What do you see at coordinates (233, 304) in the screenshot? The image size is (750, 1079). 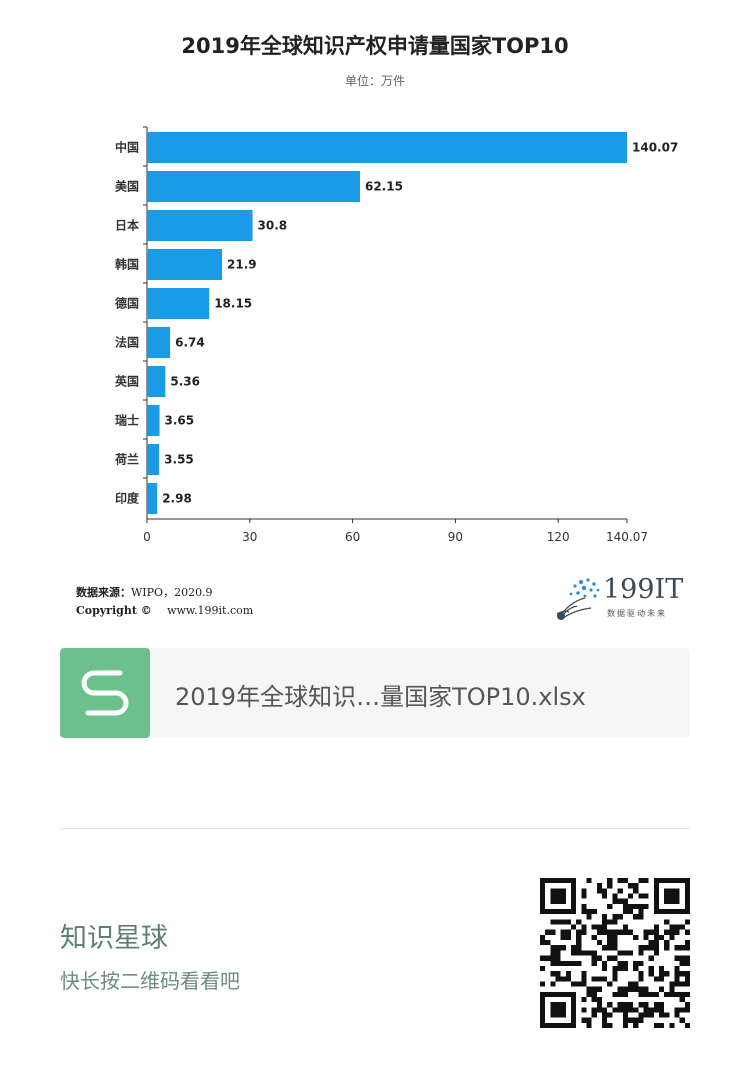 I see `data-label: 18.15` at bounding box center [233, 304].